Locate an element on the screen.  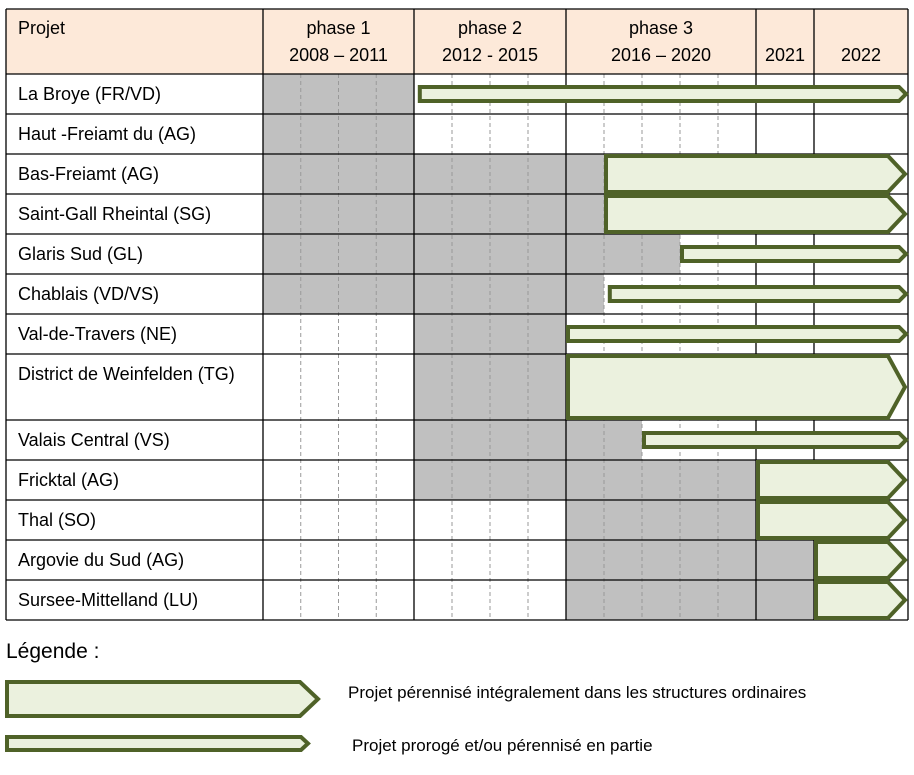
header-years: 2021 is located at coordinates (785, 55).